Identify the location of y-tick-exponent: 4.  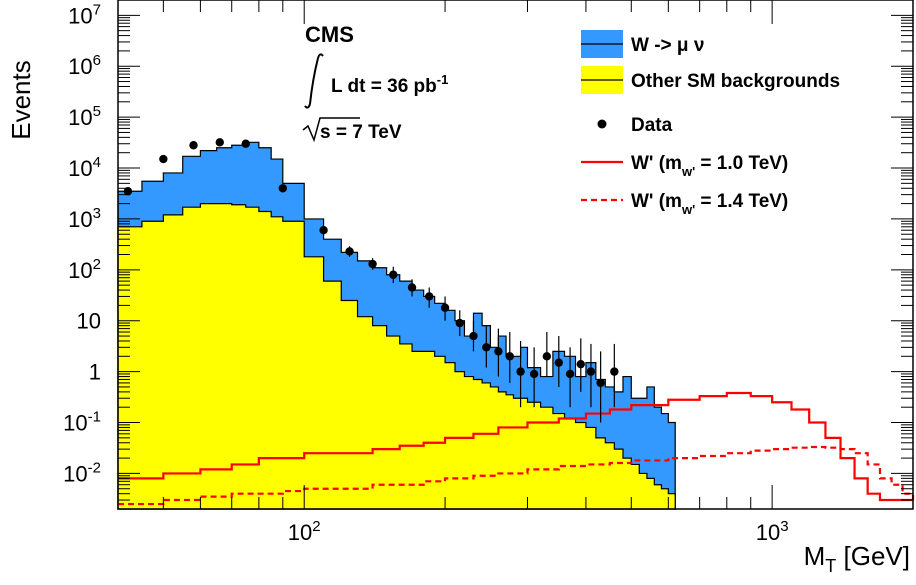
(97, 162).